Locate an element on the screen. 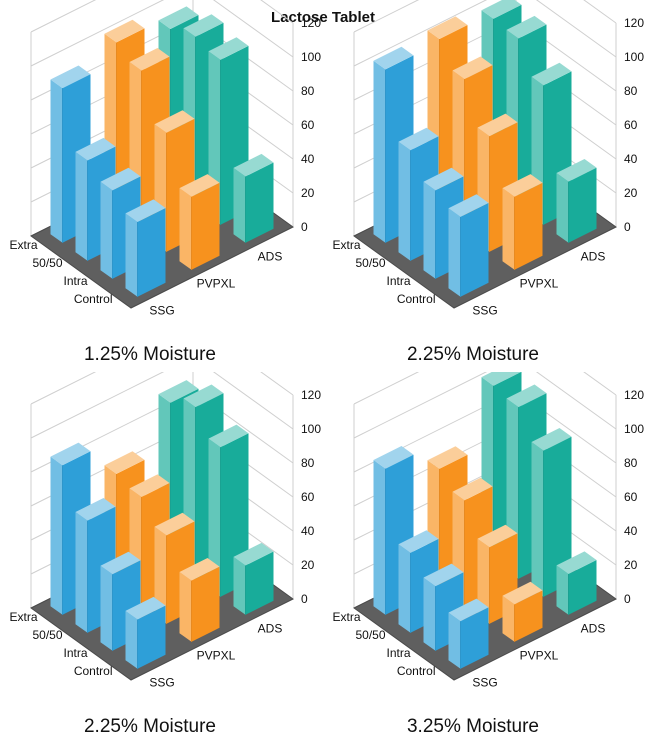 The image size is (646, 744). chart-4-caption: 3.25% Moisture is located at coordinates (472, 726).